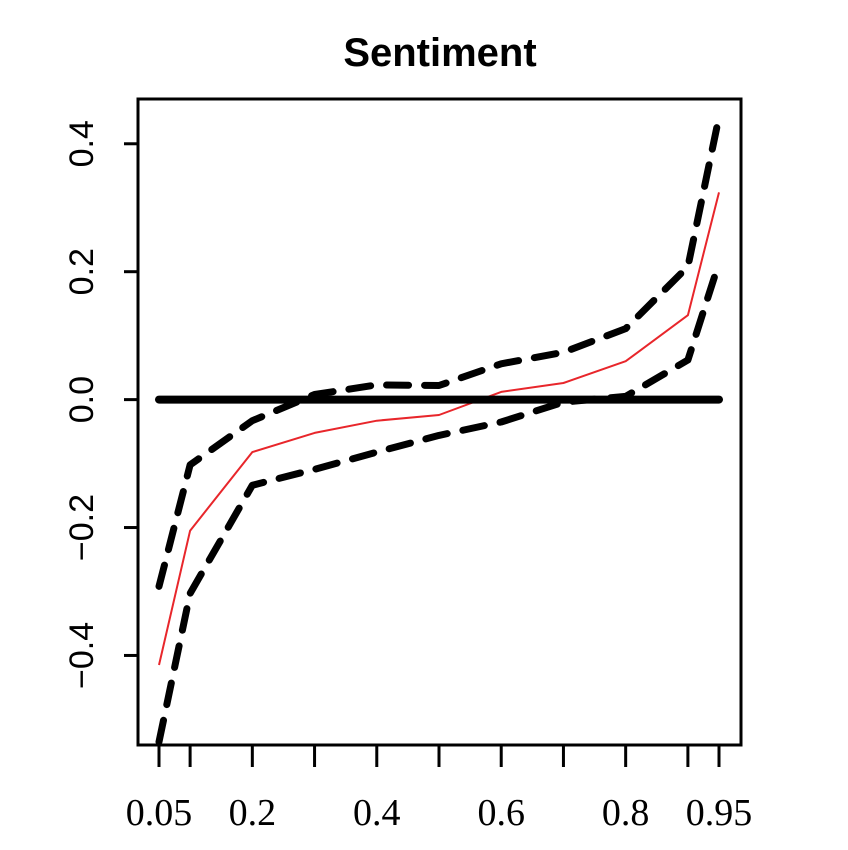  I want to click on y-tick-label: −0.4, so click(82, 655).